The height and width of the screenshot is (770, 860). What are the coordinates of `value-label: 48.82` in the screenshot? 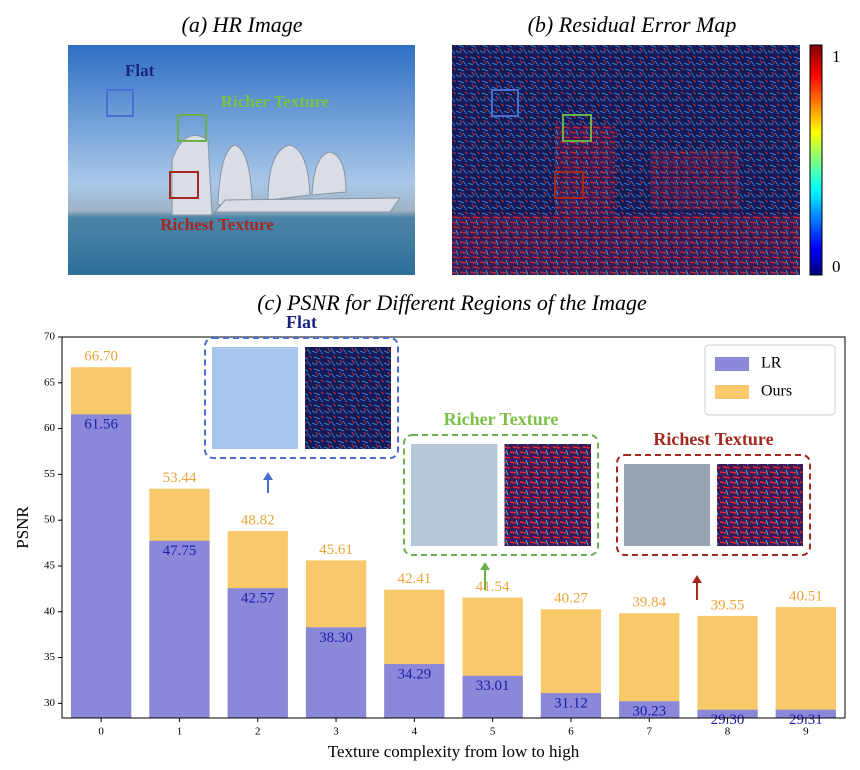 It's located at (258, 520).